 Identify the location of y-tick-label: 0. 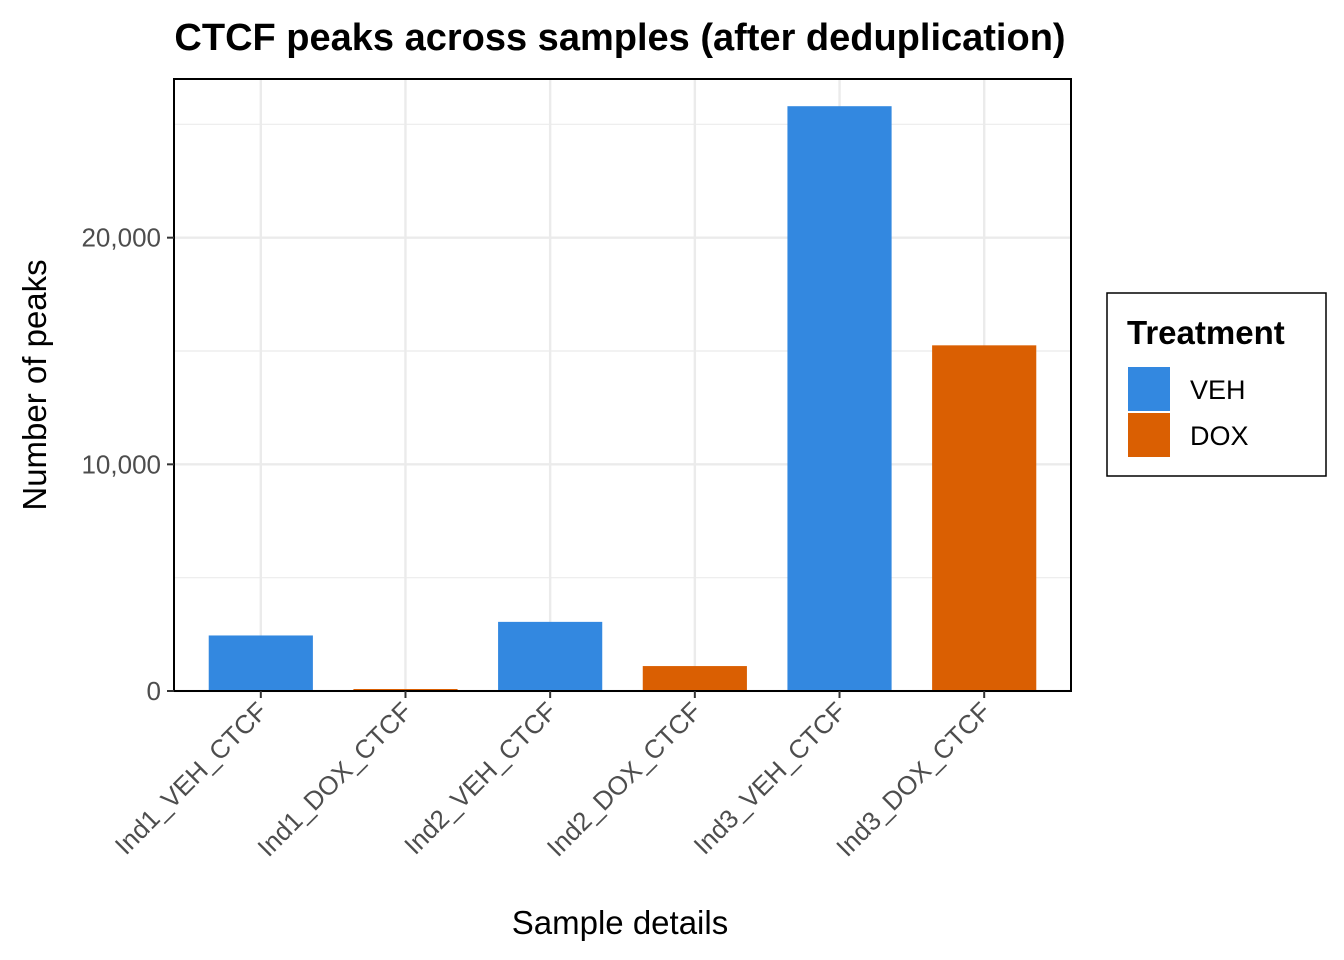
(154, 691).